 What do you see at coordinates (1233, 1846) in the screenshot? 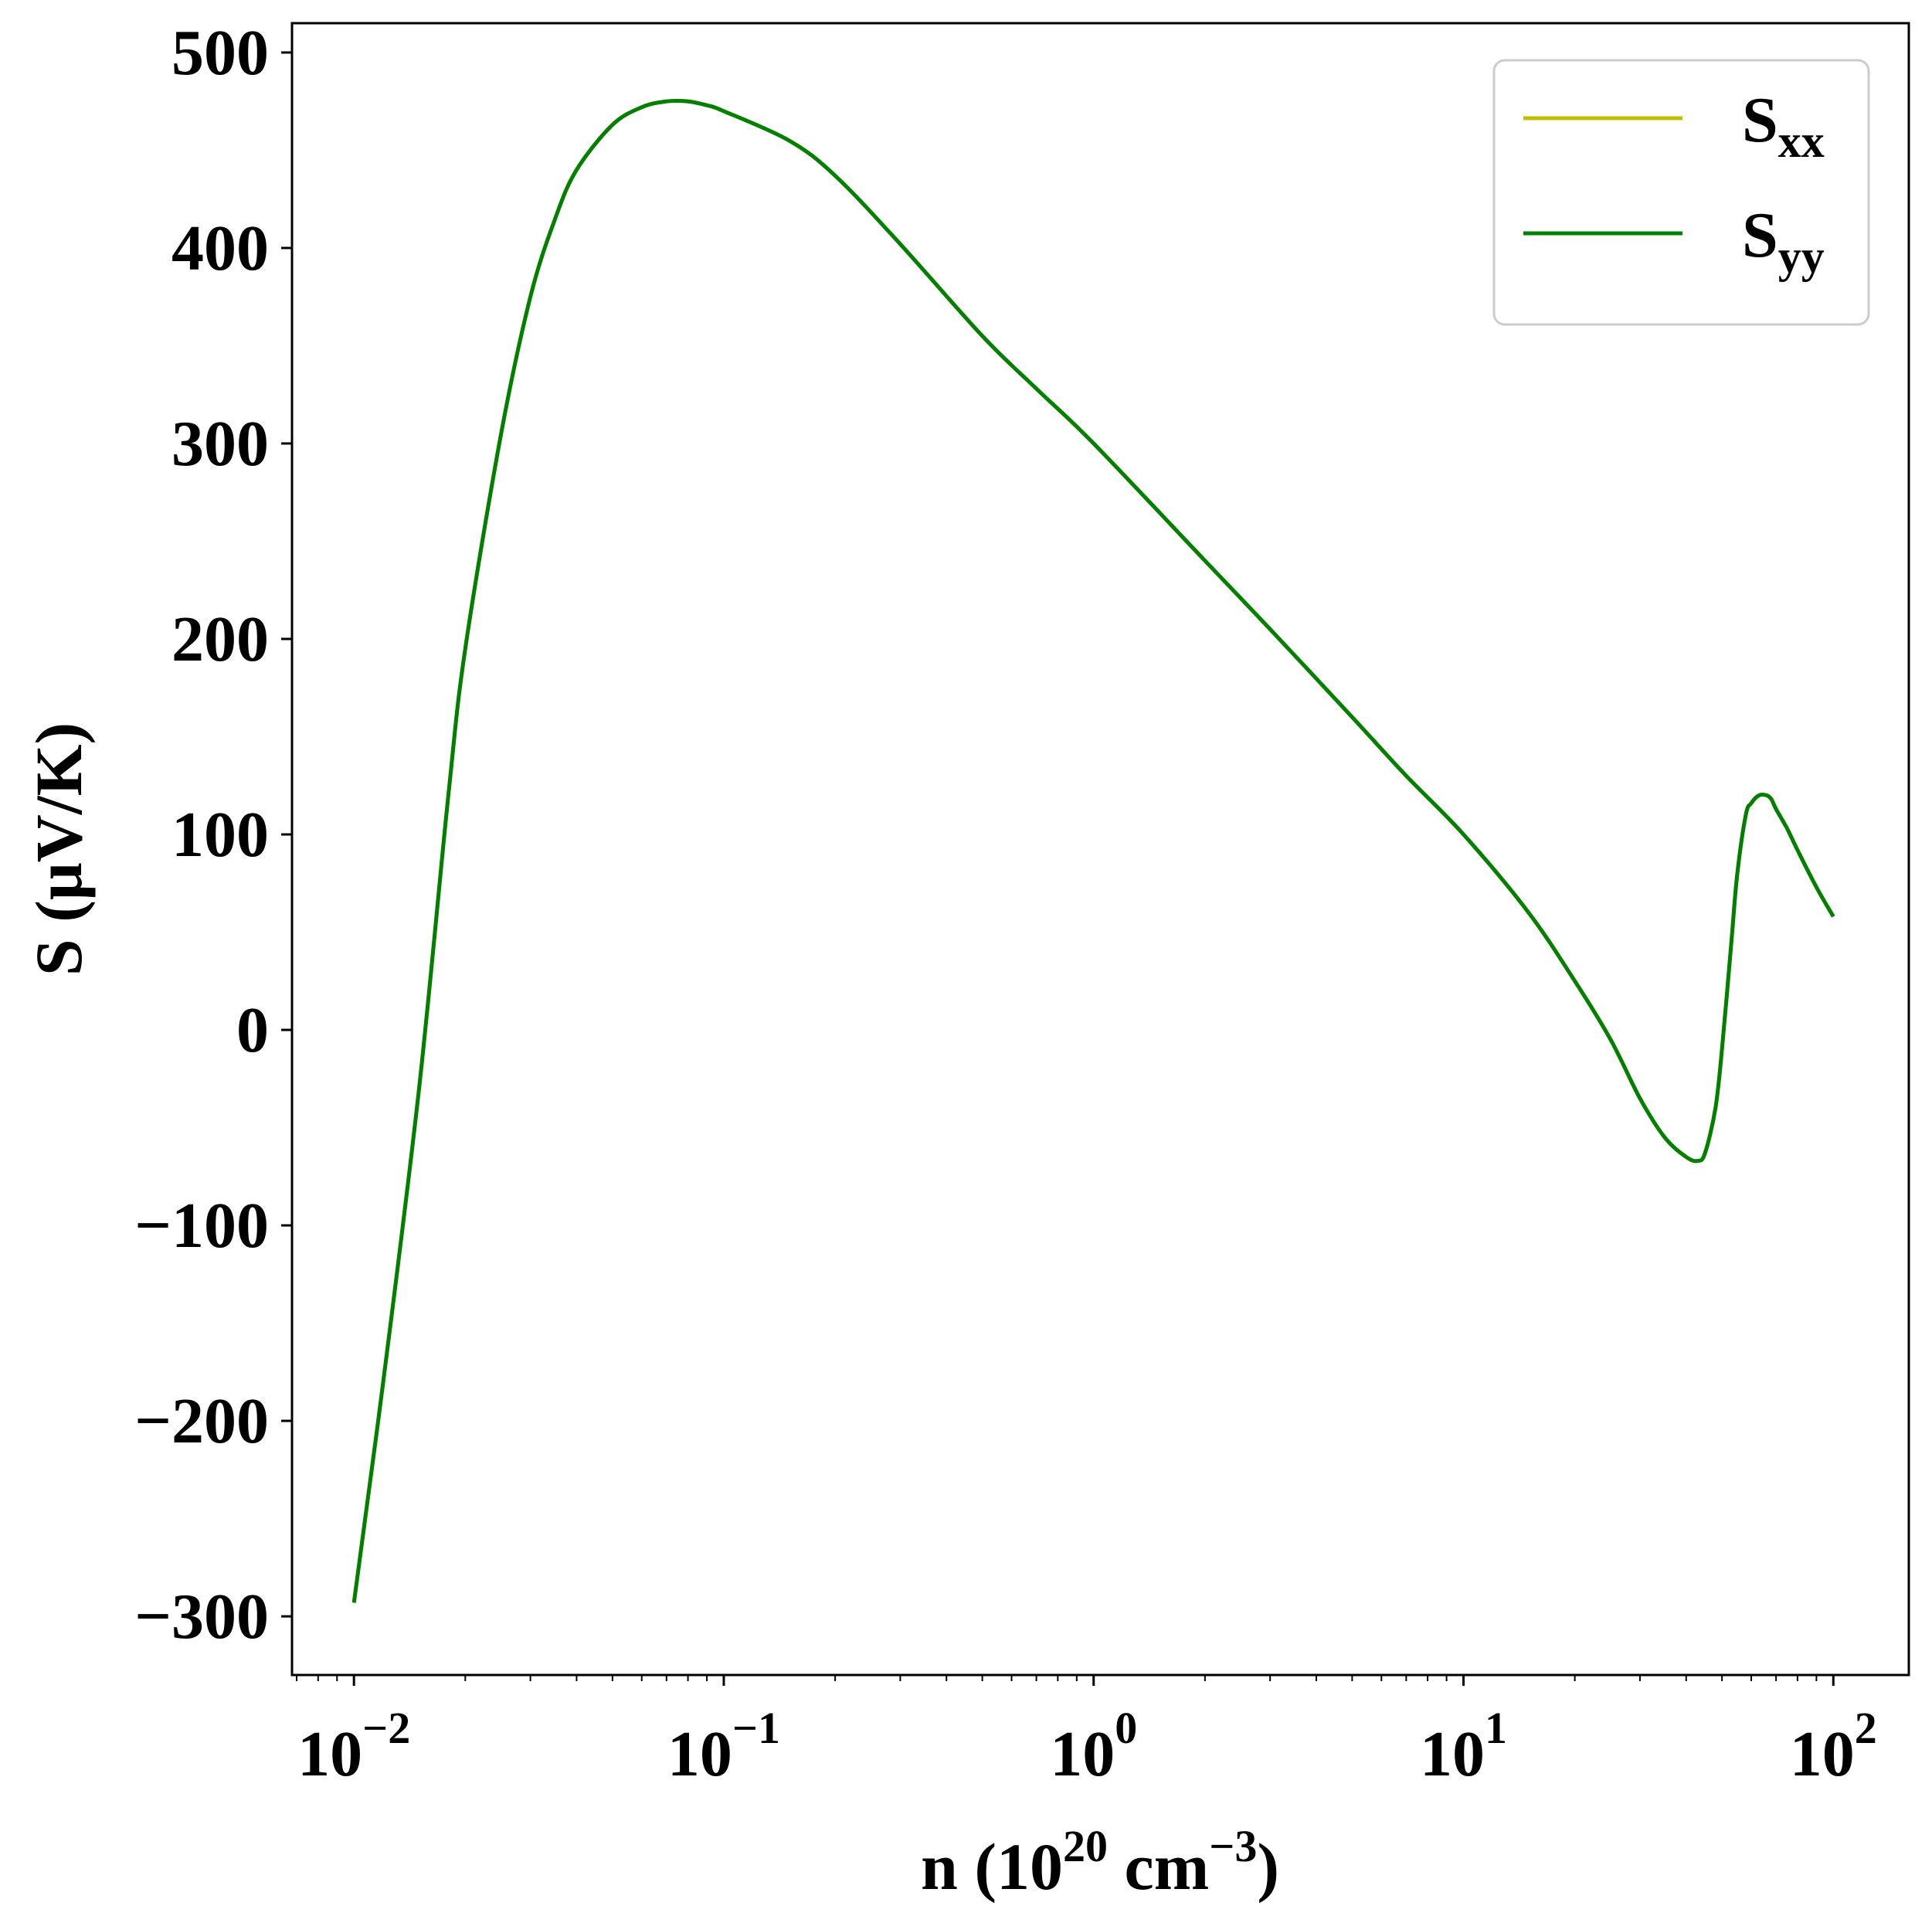
I see `x-axis-title-exp2: −3` at bounding box center [1233, 1846].